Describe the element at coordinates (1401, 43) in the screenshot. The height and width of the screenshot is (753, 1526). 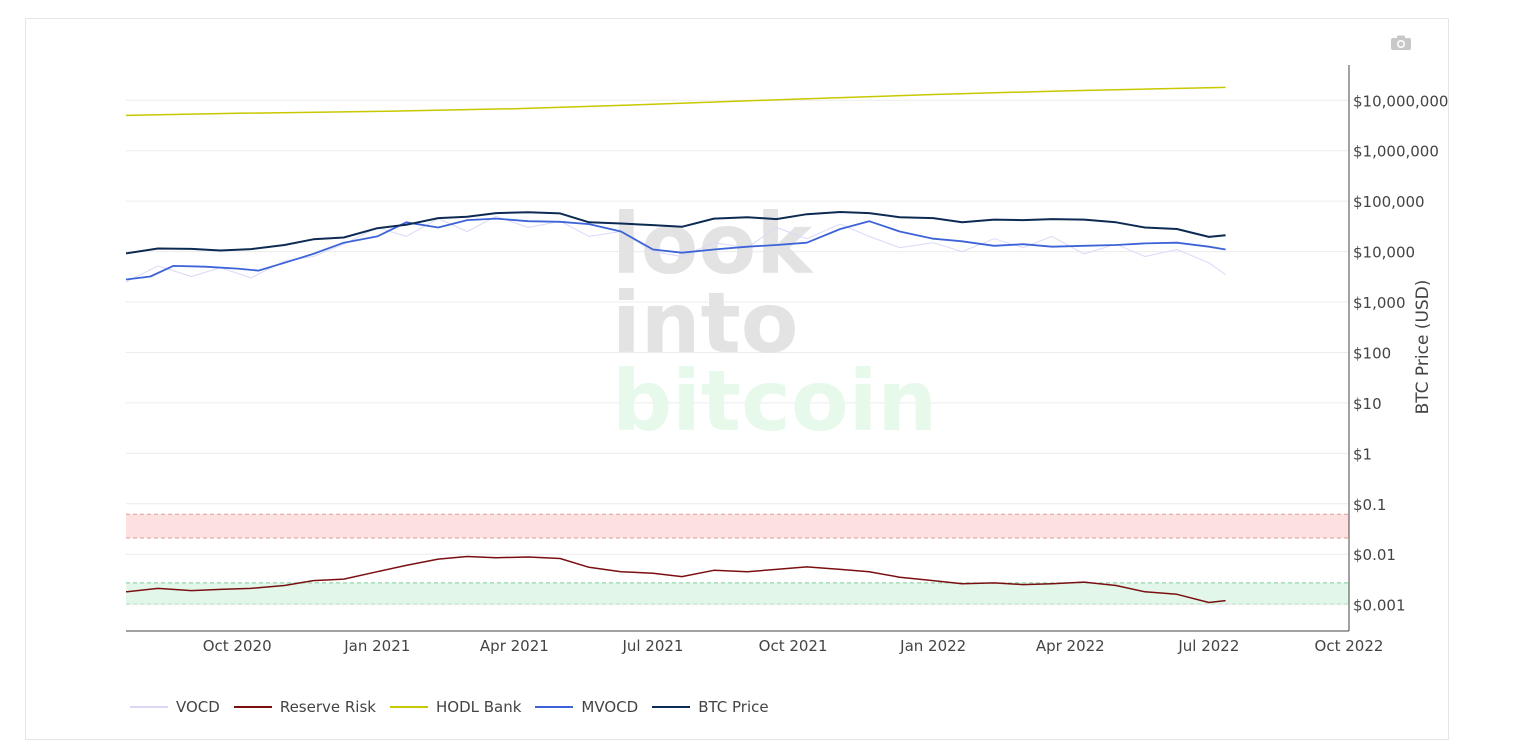
I see `camera-icon` at that location.